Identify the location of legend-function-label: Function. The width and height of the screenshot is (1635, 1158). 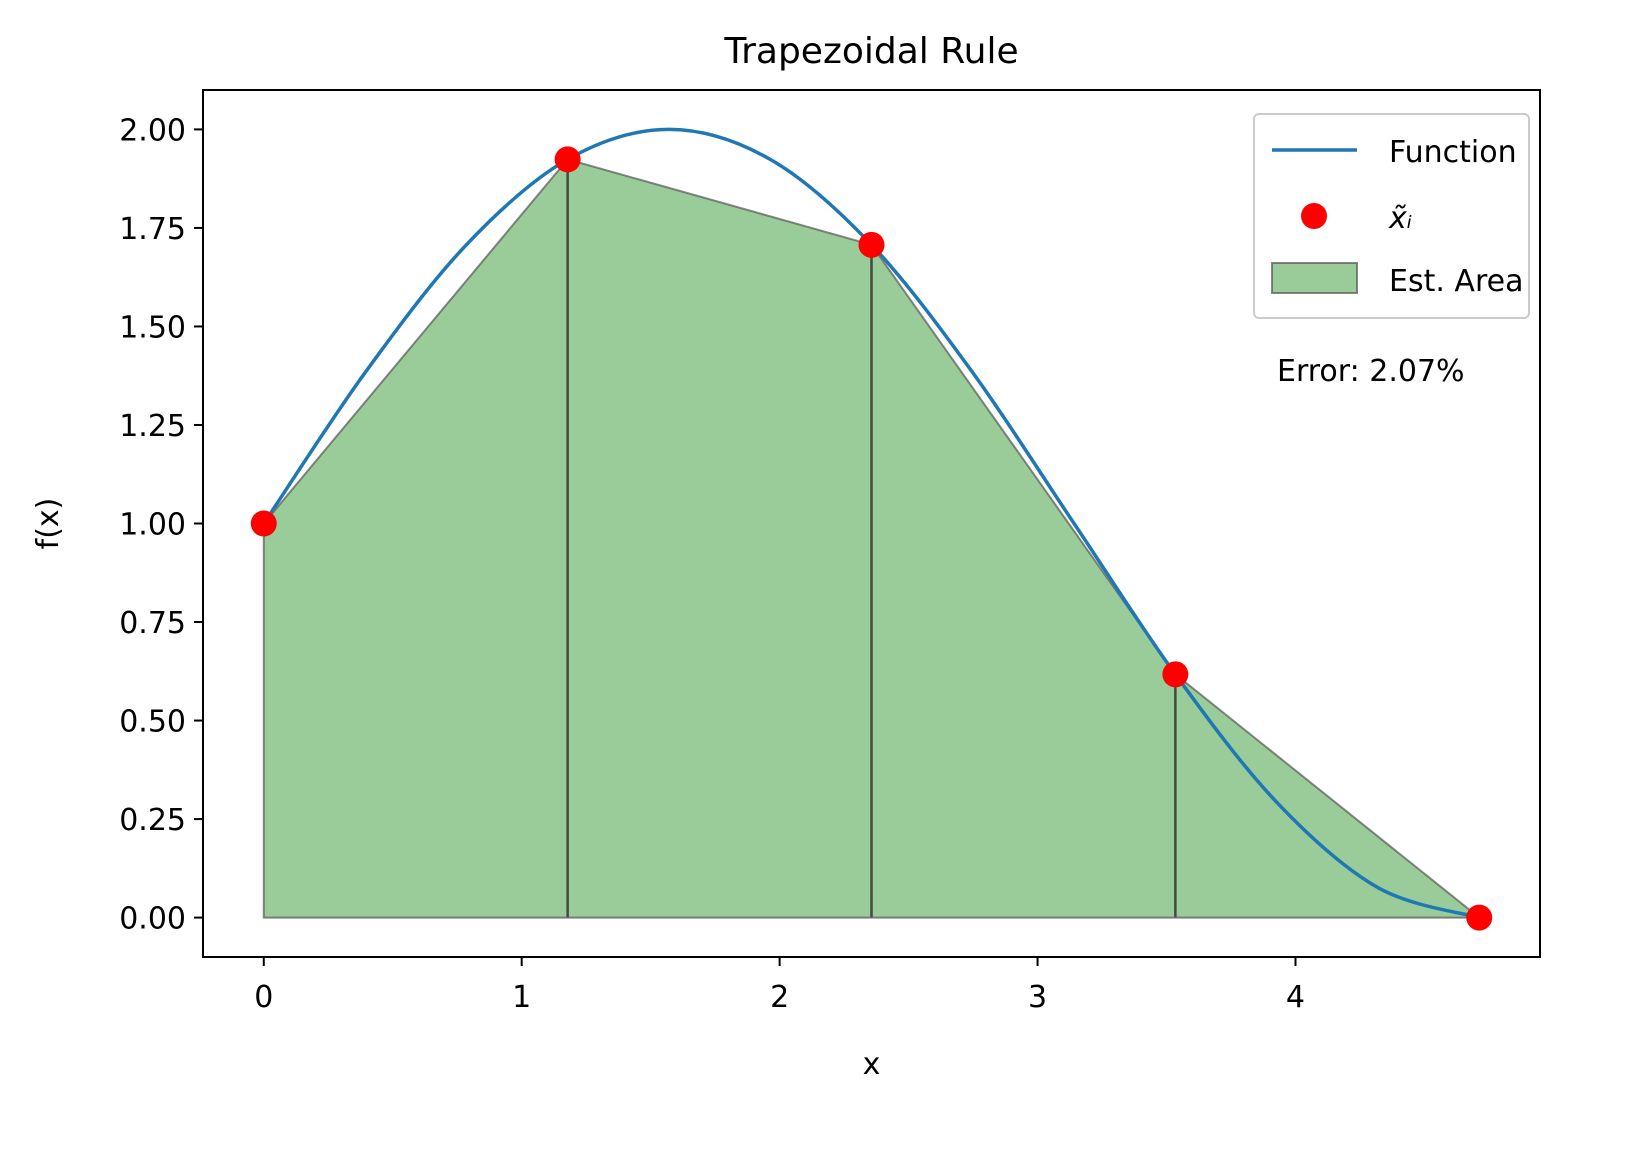
(1453, 152).